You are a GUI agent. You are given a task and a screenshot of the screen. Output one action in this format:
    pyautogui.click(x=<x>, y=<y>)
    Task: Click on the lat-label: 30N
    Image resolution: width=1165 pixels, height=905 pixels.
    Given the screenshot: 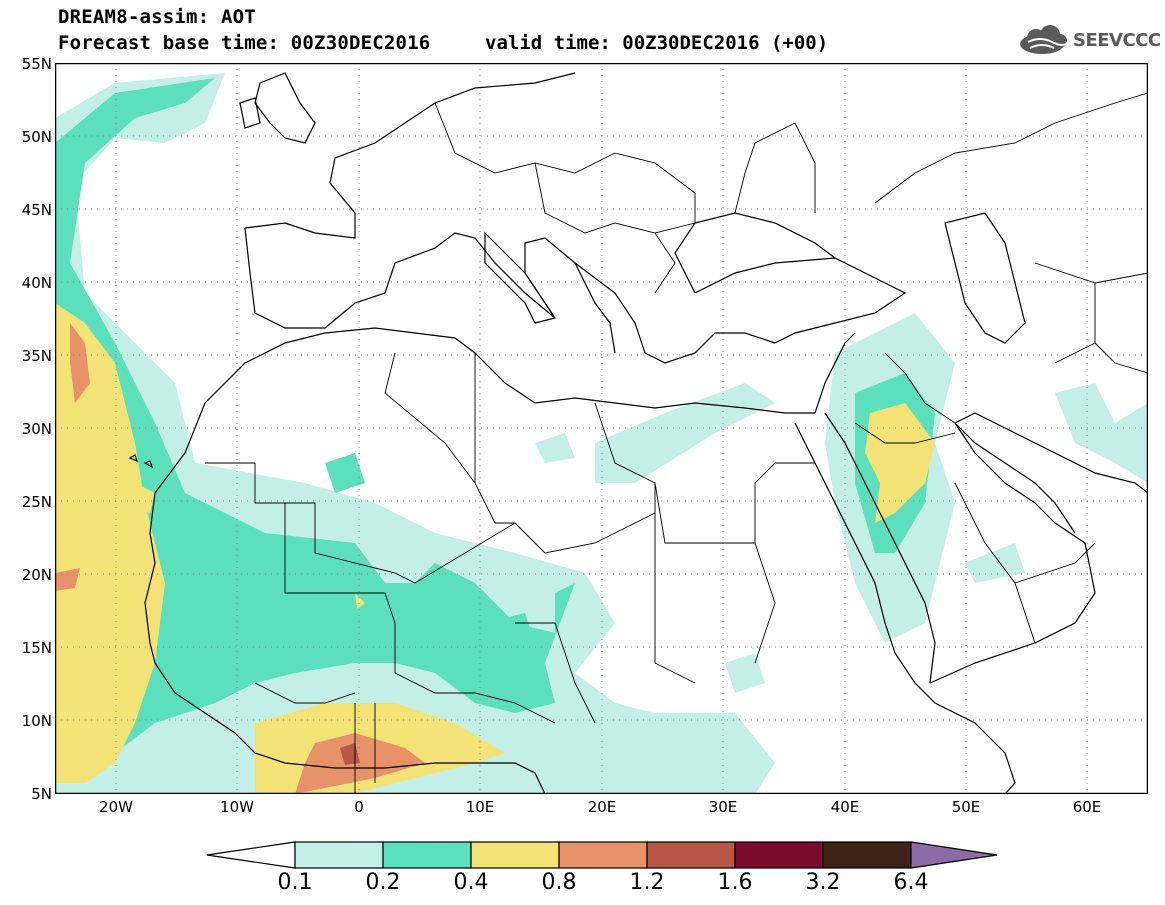 What is the action you would take?
    pyautogui.click(x=36, y=429)
    